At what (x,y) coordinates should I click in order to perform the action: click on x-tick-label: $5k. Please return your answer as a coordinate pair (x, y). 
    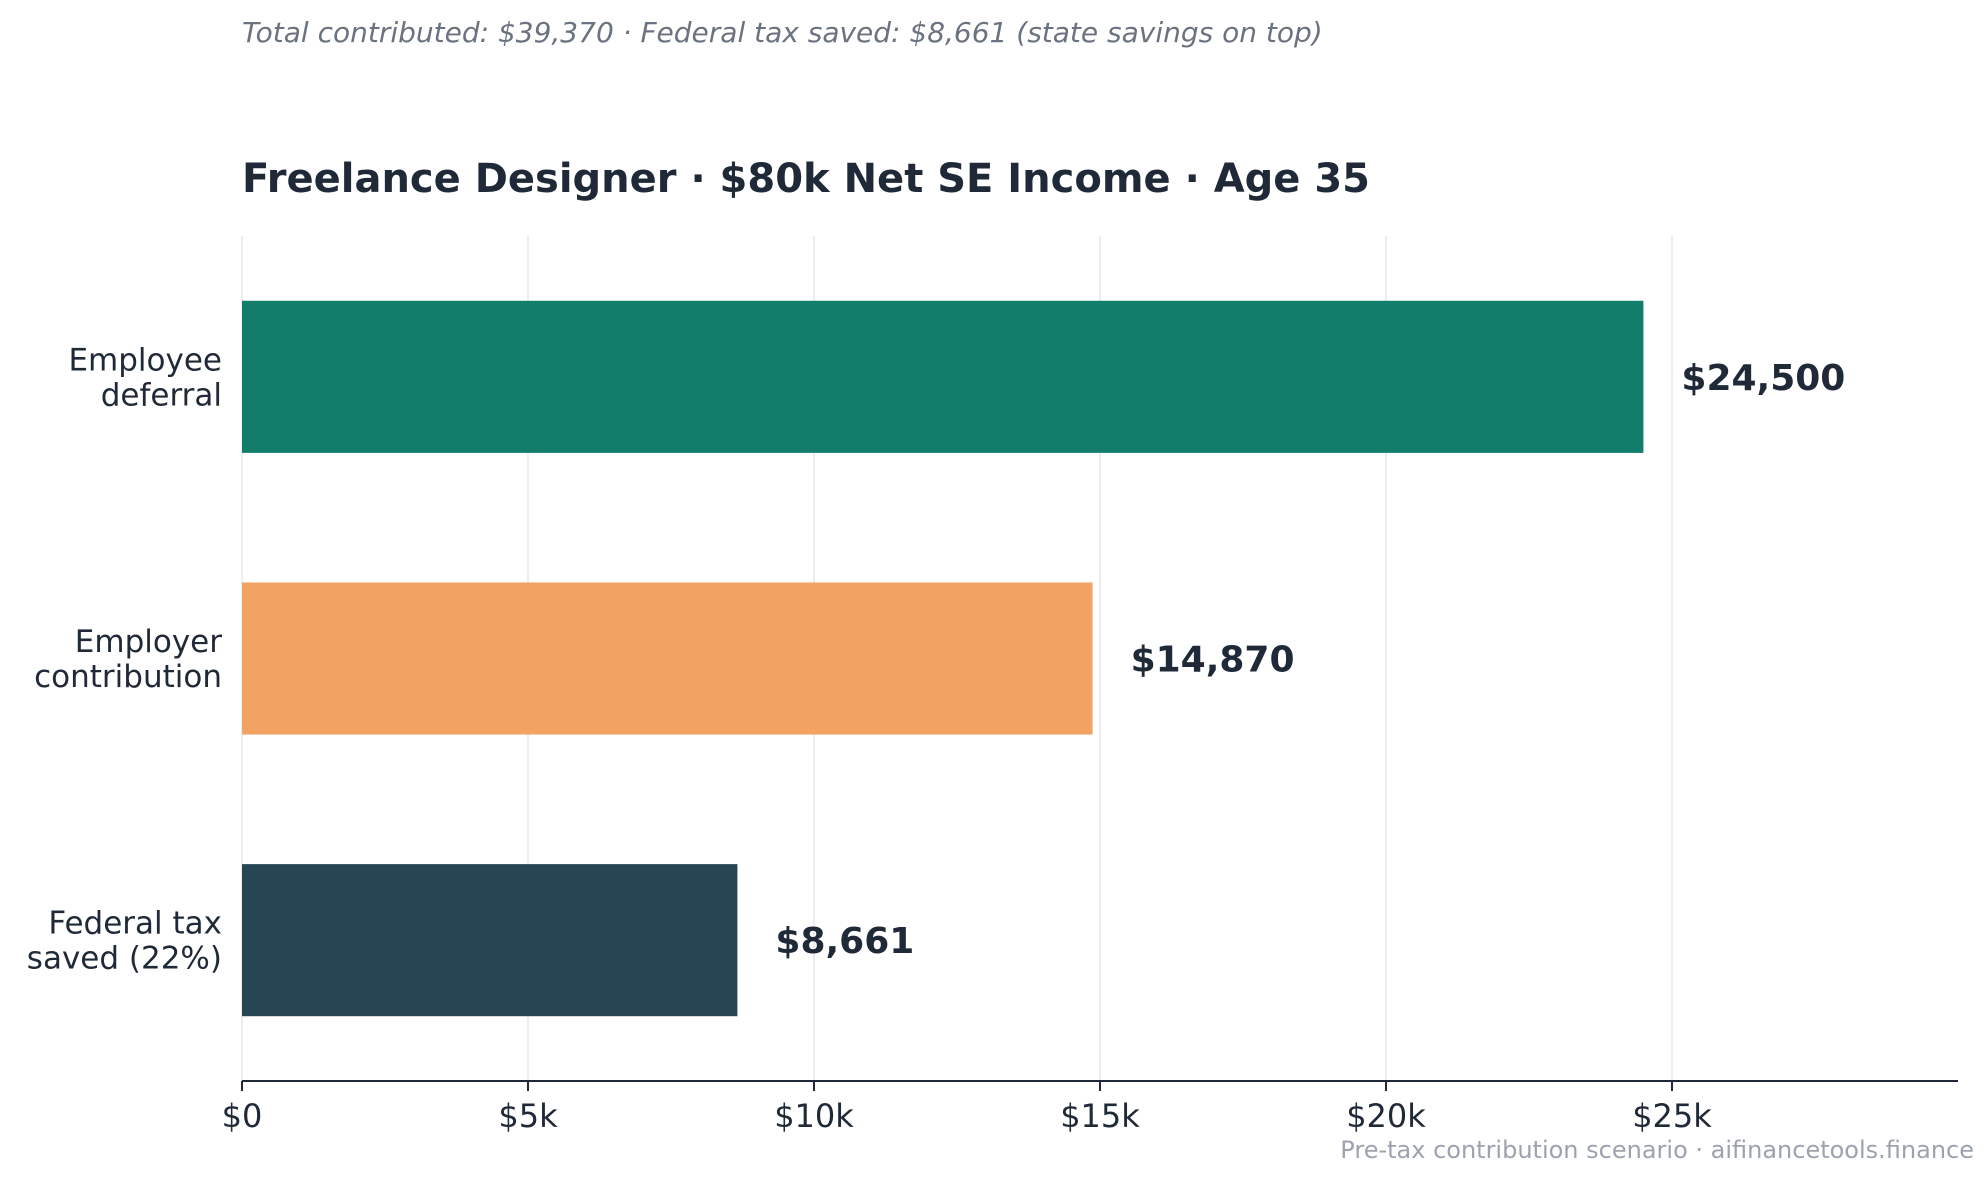
    Looking at the image, I should click on (528, 1116).